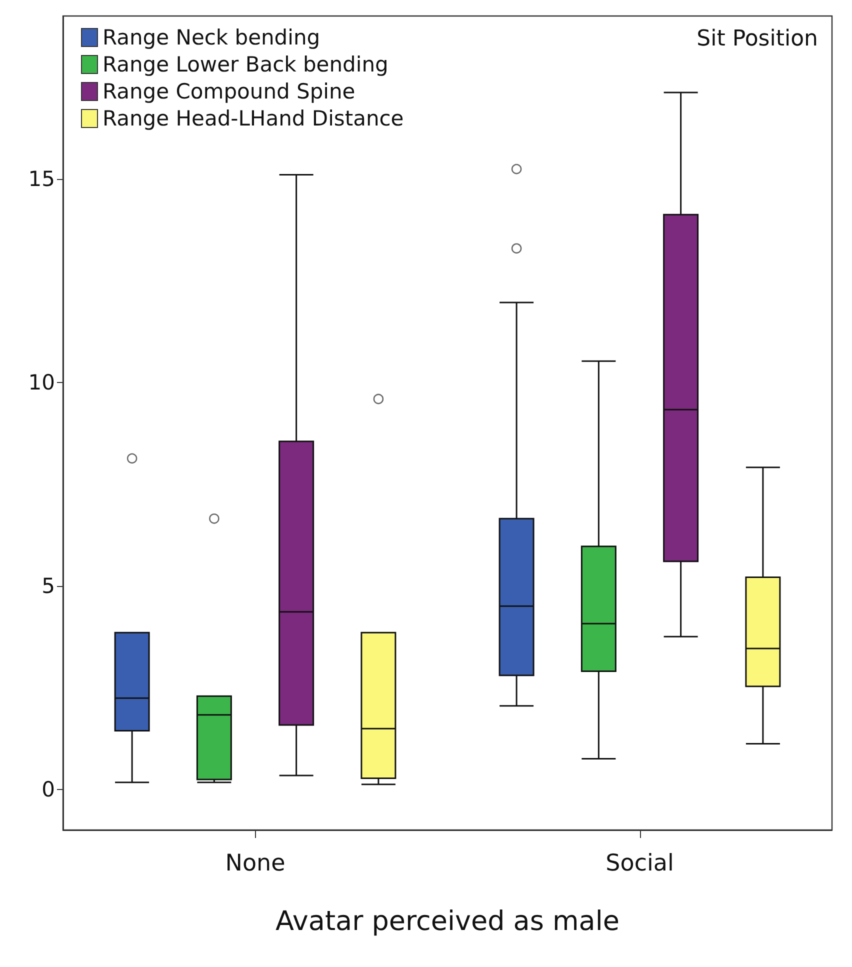  Describe the element at coordinates (41, 178) in the screenshot. I see `y-tick-label: 15` at that location.